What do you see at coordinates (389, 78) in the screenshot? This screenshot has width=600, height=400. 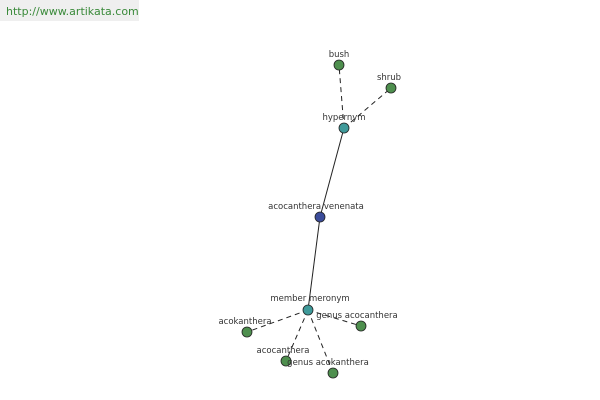 I see `node-label: shrub` at bounding box center [389, 78].